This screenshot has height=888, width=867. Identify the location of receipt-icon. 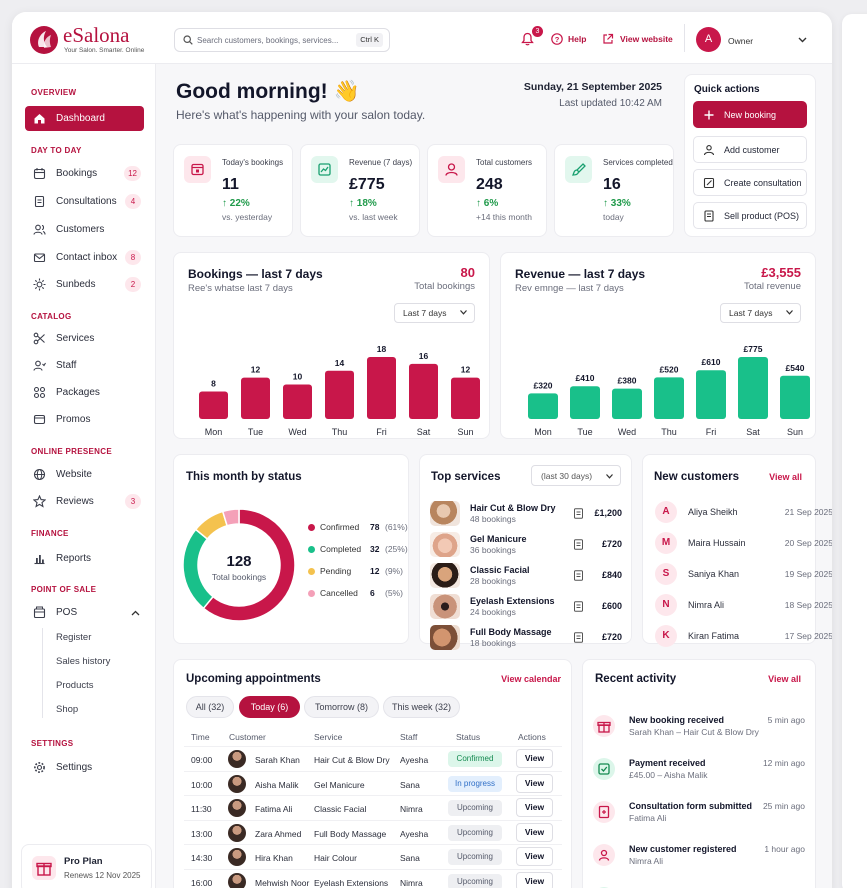
(578, 637).